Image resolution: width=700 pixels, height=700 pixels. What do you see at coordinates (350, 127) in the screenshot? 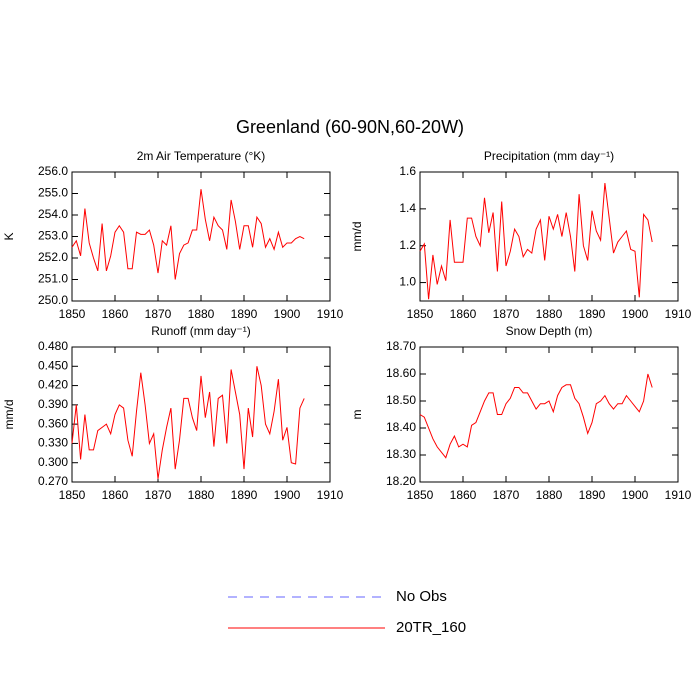
I see `figure-title: Greenland (60-90N,60-20W)` at bounding box center [350, 127].